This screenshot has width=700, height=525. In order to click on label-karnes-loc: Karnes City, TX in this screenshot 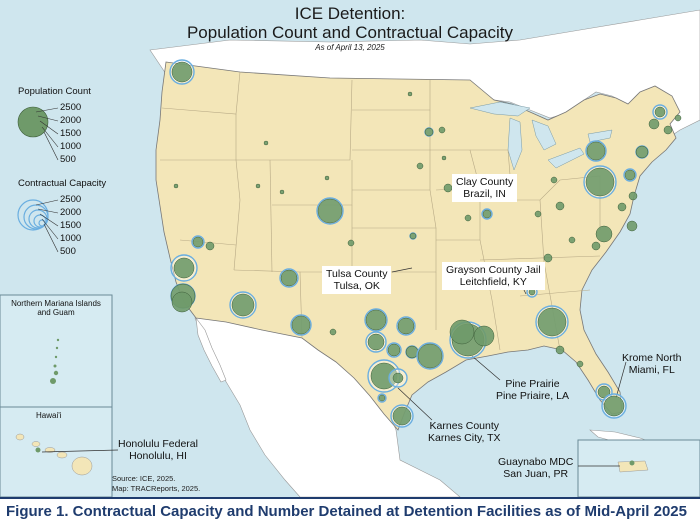, I will do `click(464, 438)`.